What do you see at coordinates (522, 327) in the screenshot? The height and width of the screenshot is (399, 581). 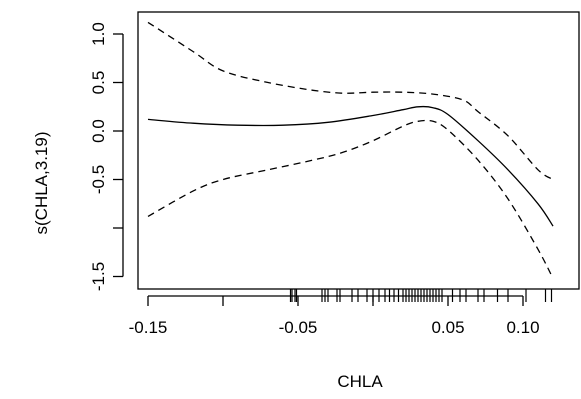 I see `x-tick-label: 0.10` at bounding box center [522, 327].